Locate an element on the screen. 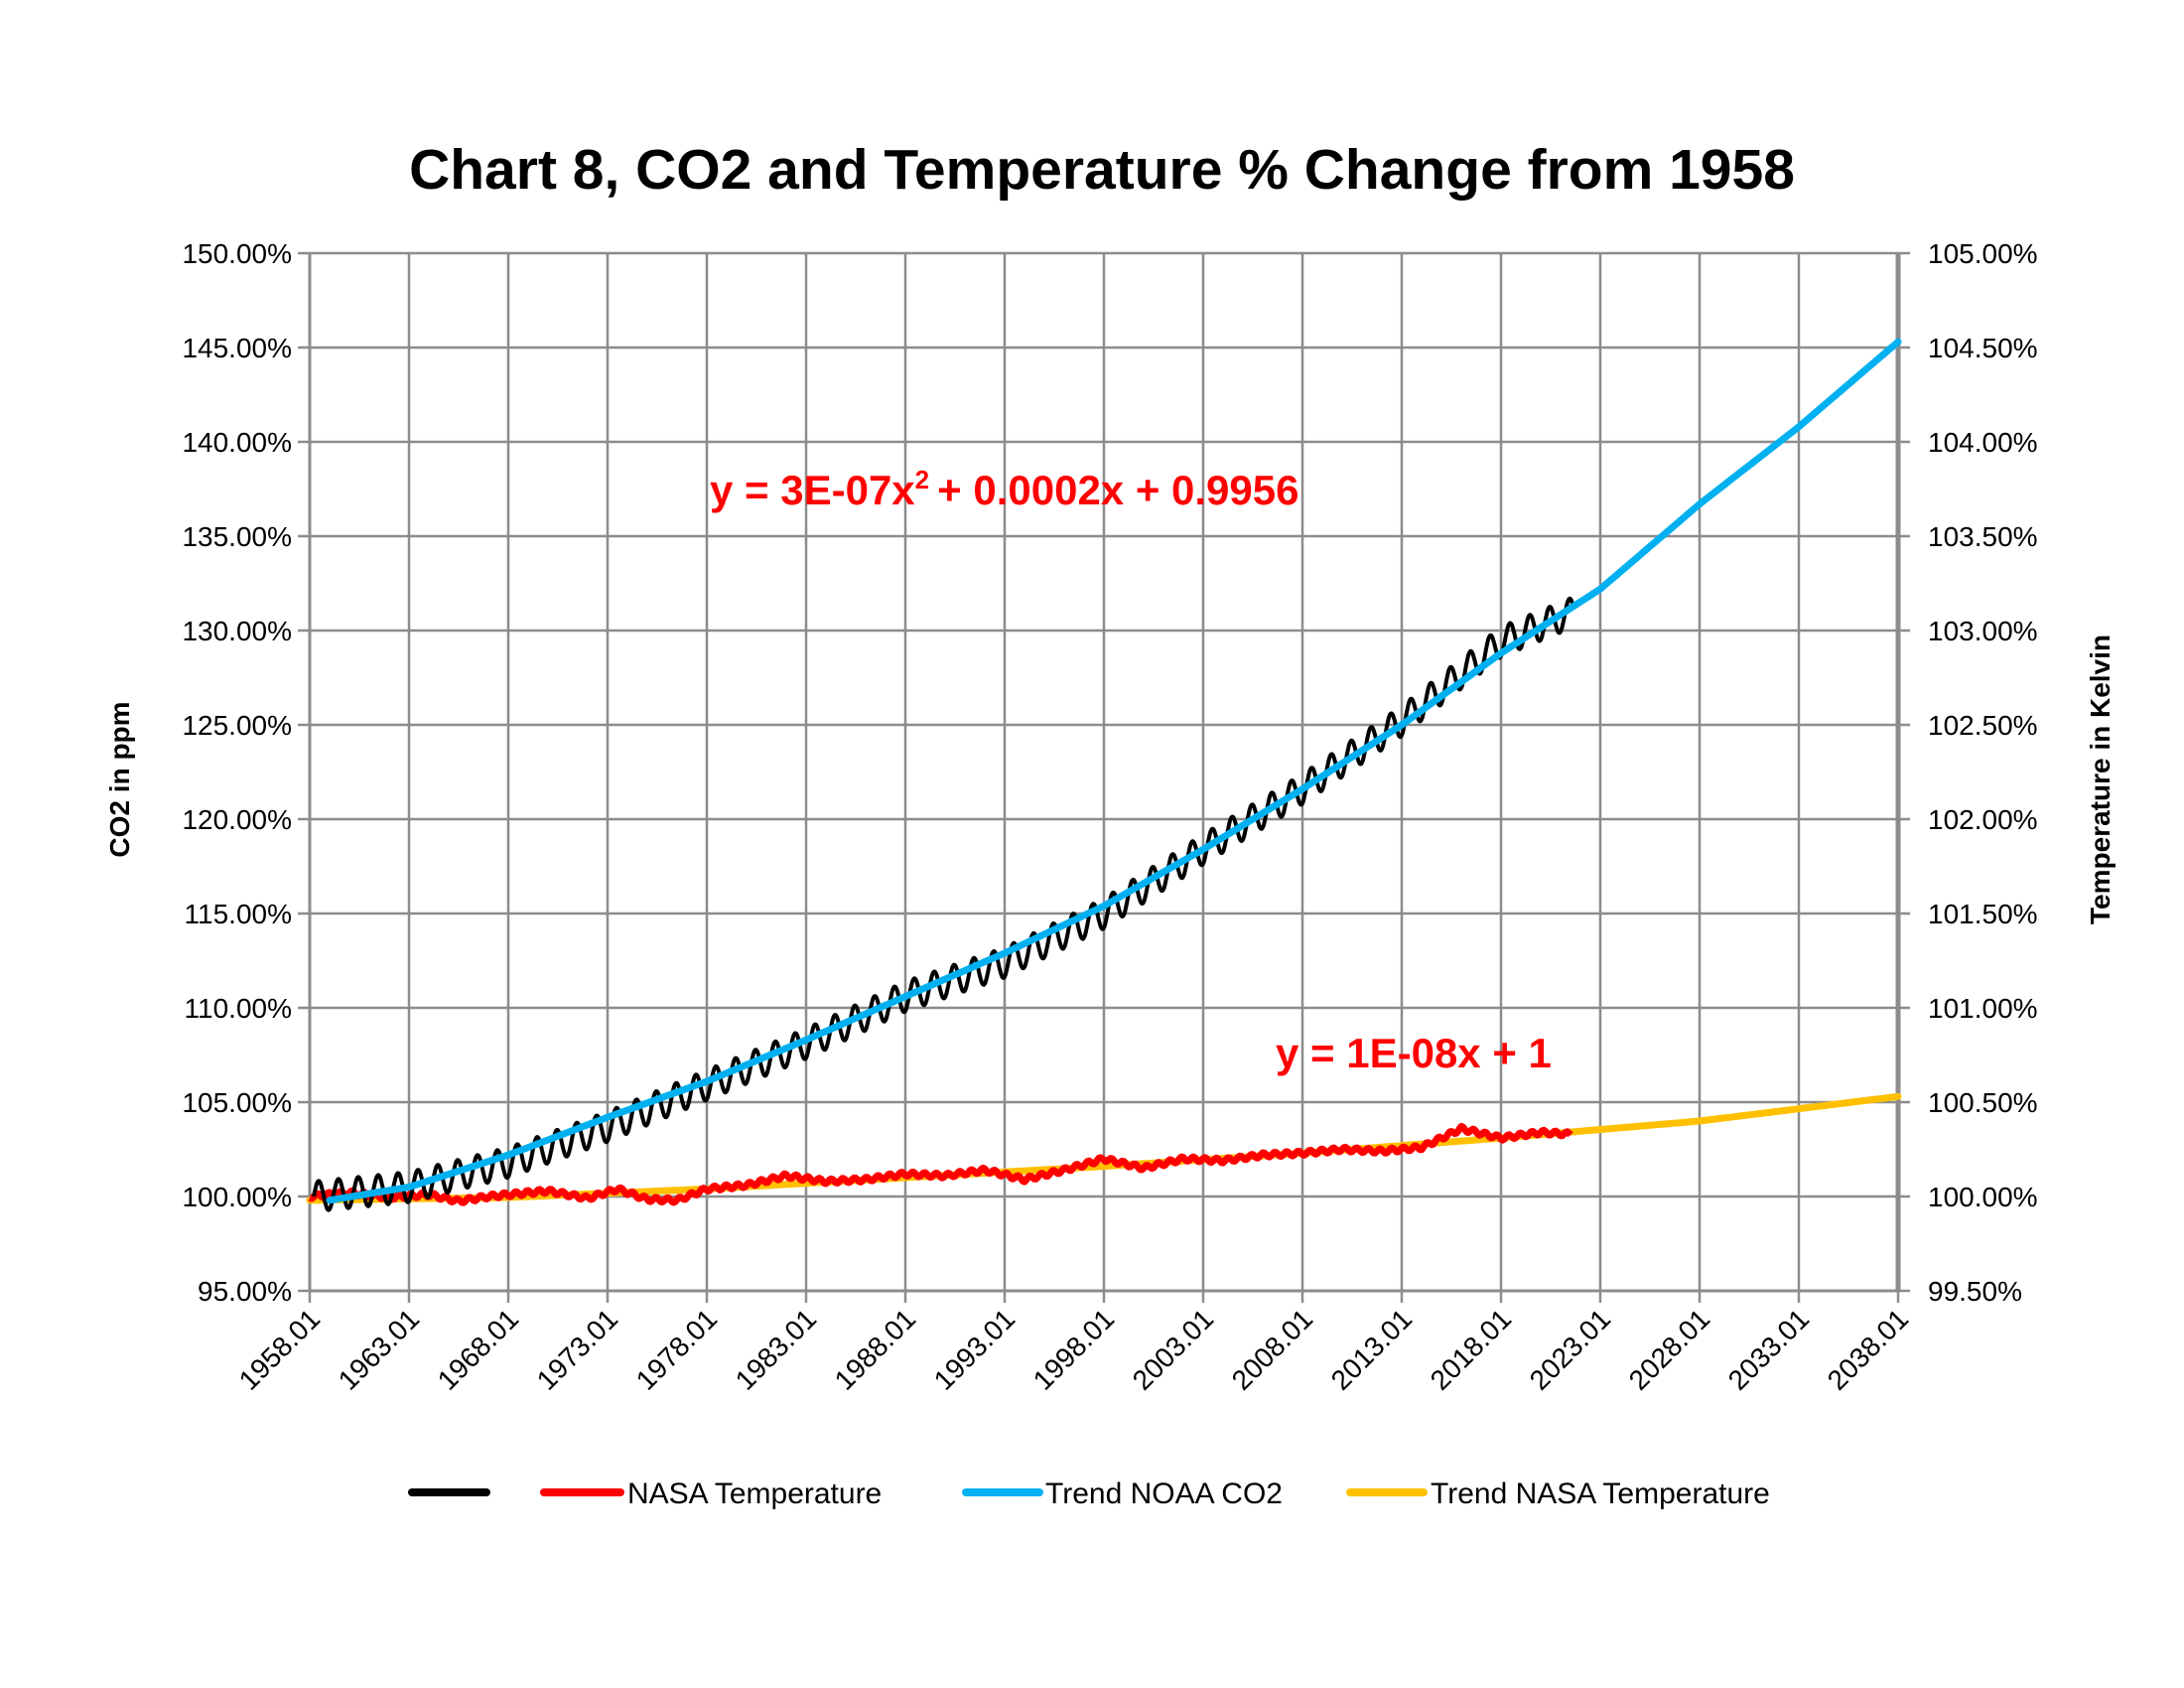  x-tick-label: 2023.01 is located at coordinates (1570, 1349).